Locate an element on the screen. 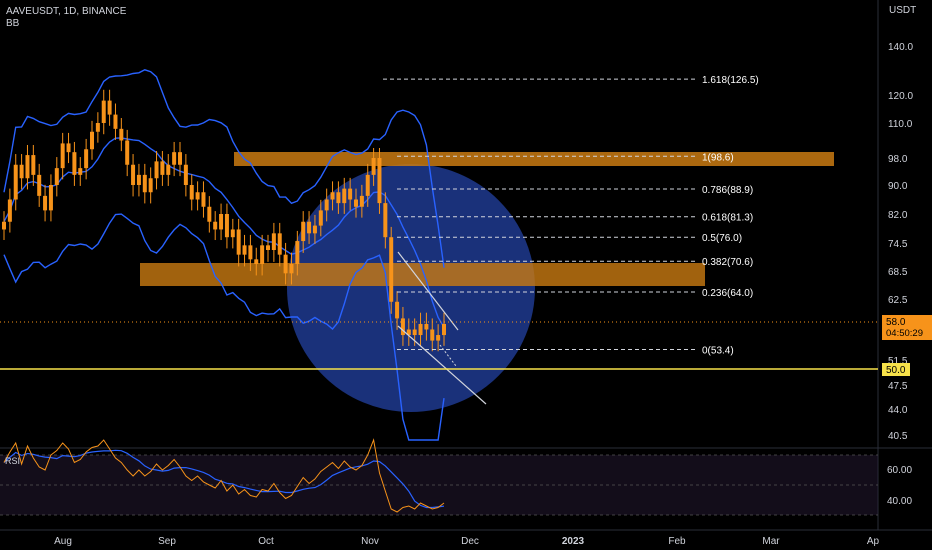  x-tick-label: Ap is located at coordinates (873, 541).